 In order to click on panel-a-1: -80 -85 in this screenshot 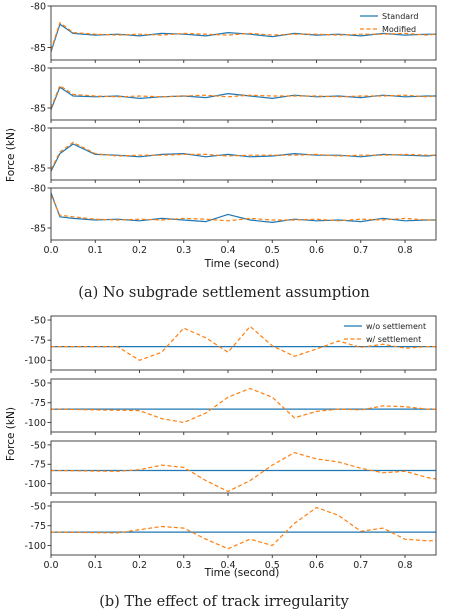, I will do `click(233, 32)`.